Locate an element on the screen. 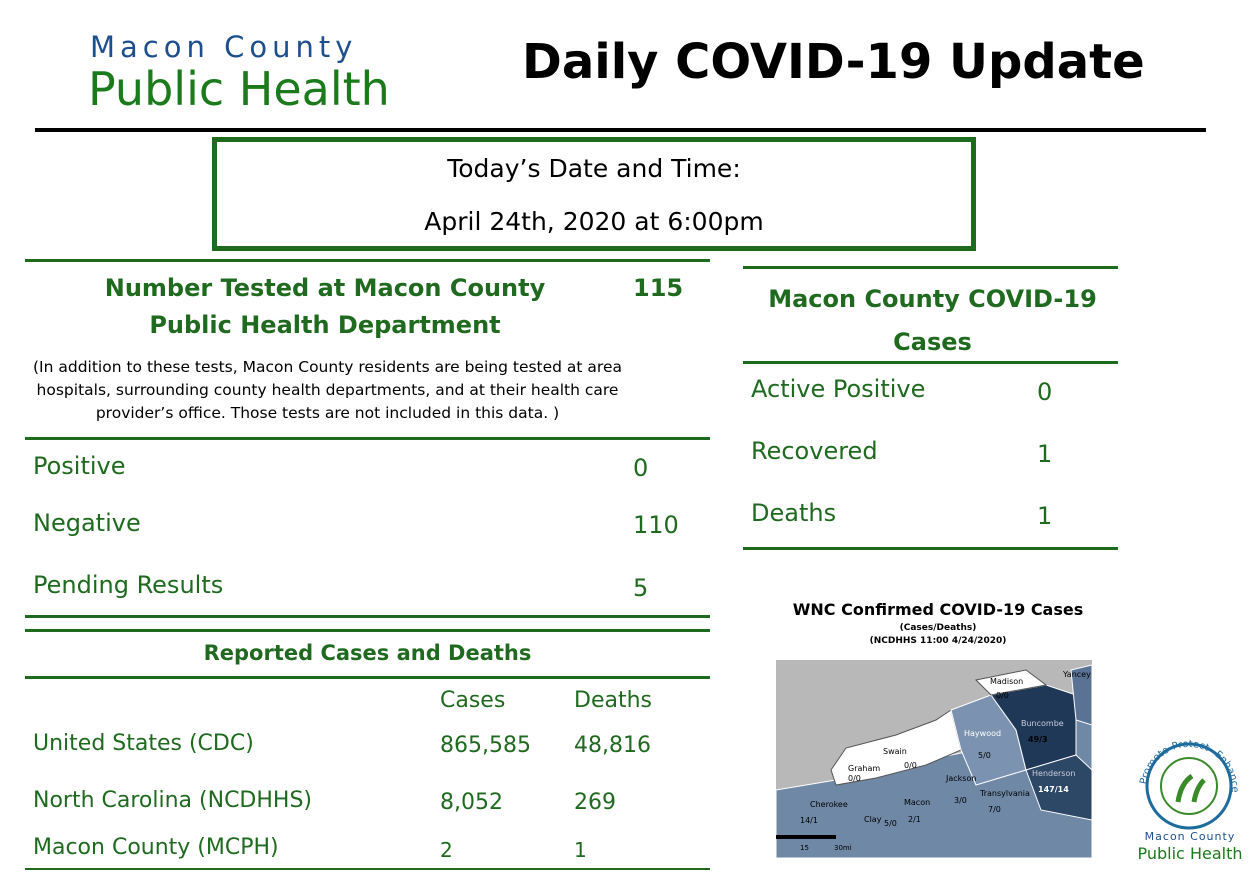 This screenshot has width=1258, height=872. county-label: 14/1 is located at coordinates (809, 820).